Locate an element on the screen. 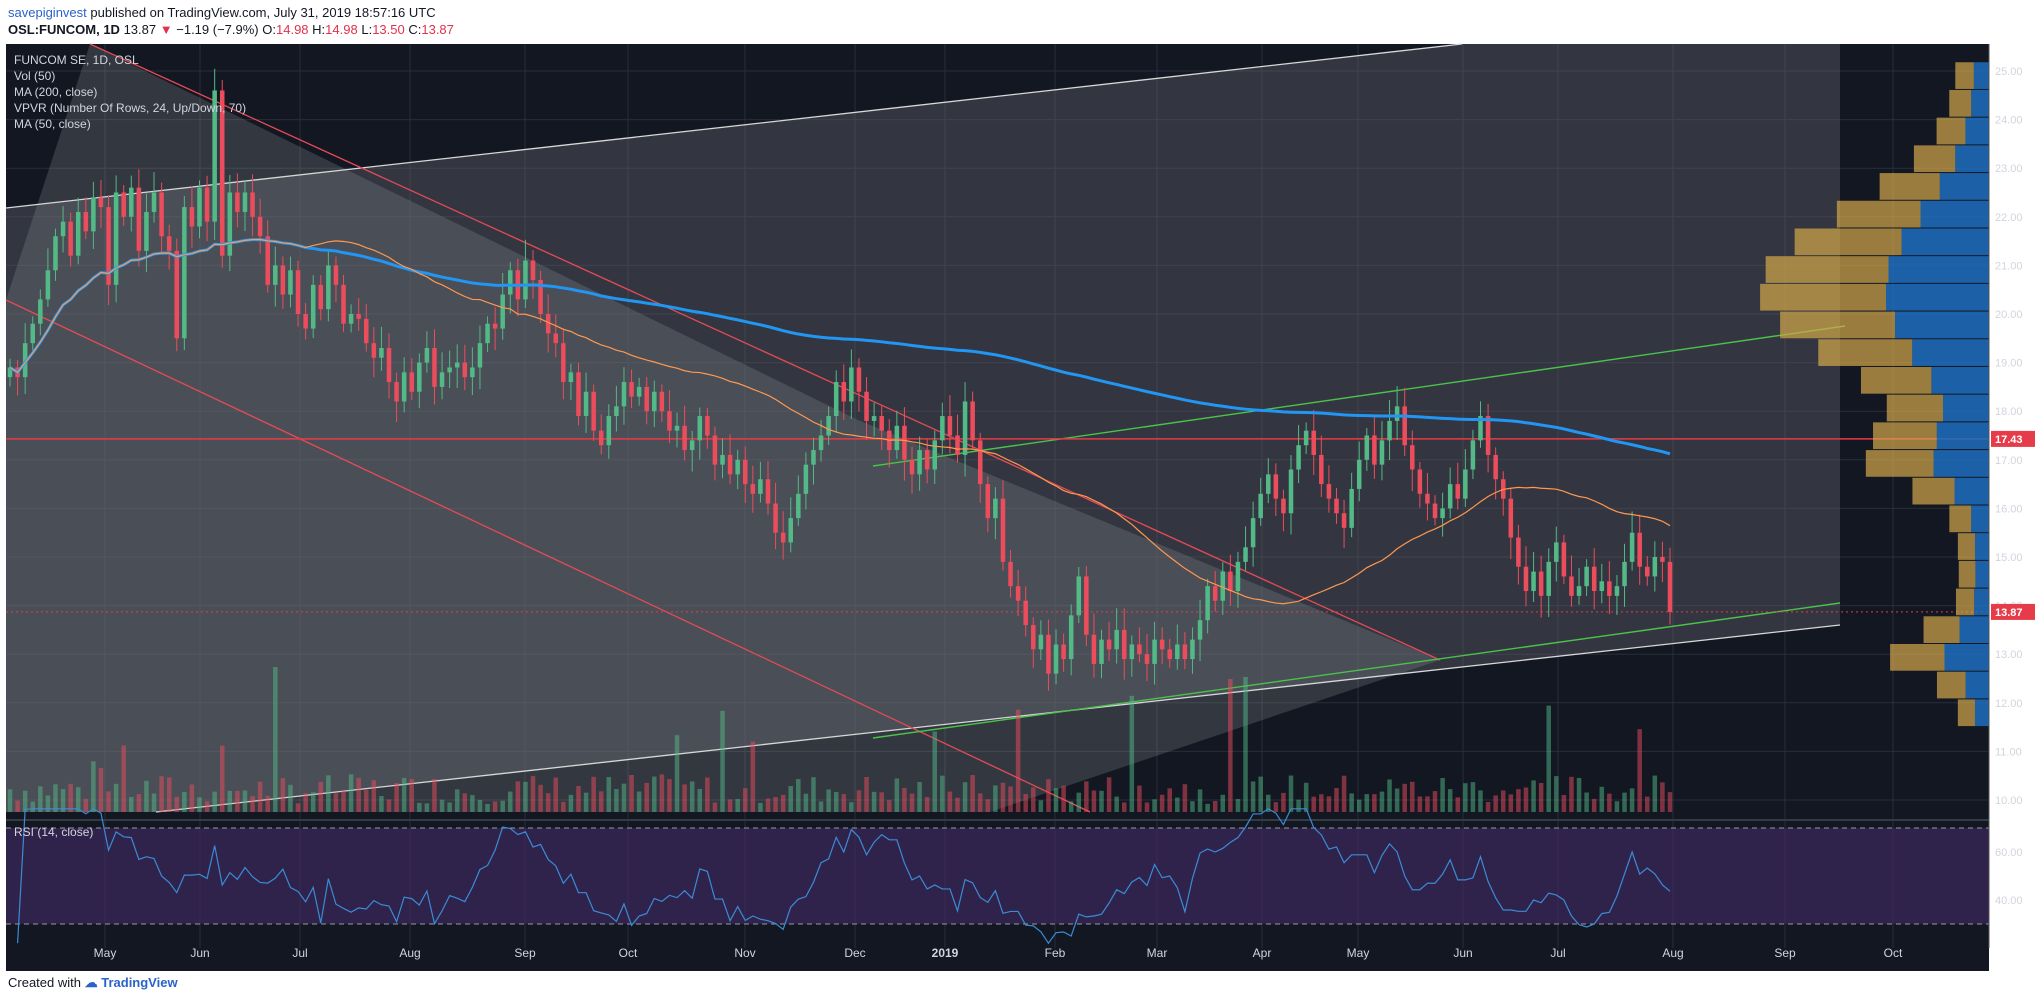  price-label-box is located at coordinates (2013, 611).